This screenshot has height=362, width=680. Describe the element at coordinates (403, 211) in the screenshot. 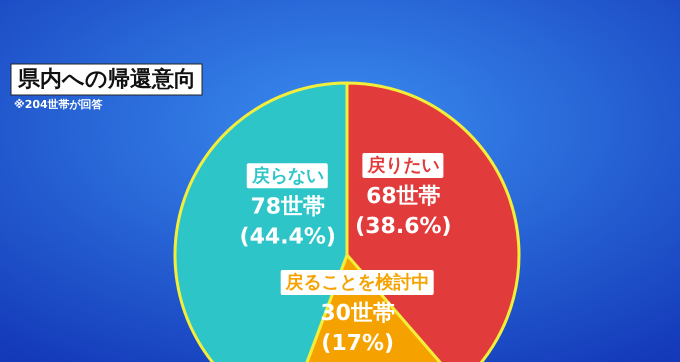

I see `data-label: 68世帯 (38.6%)` at that location.